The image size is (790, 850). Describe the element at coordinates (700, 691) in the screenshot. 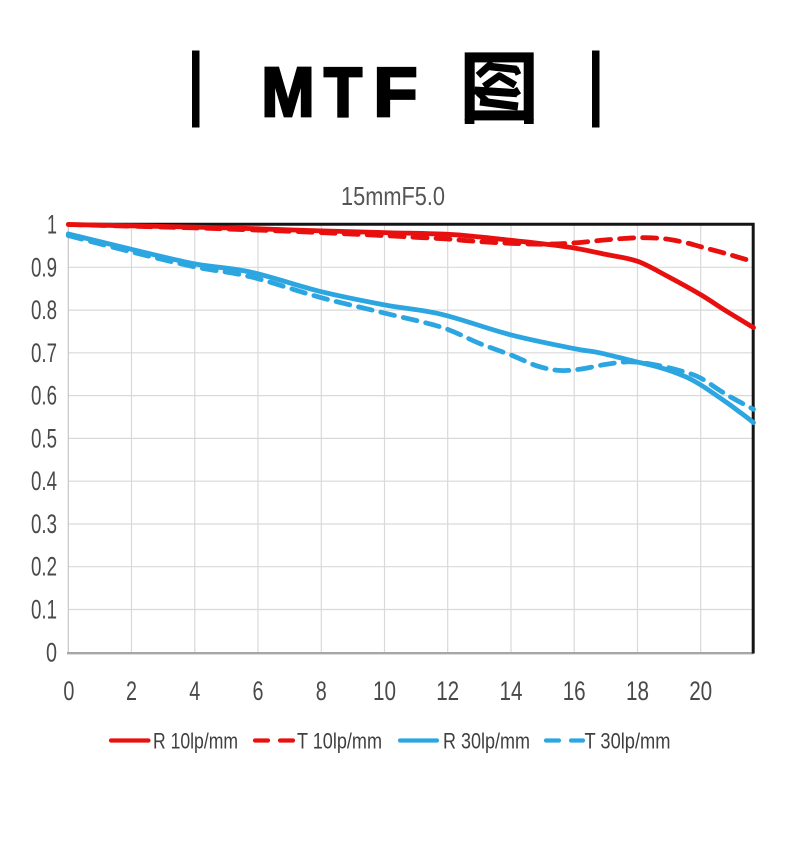

I see `svg-text: 20` at that location.